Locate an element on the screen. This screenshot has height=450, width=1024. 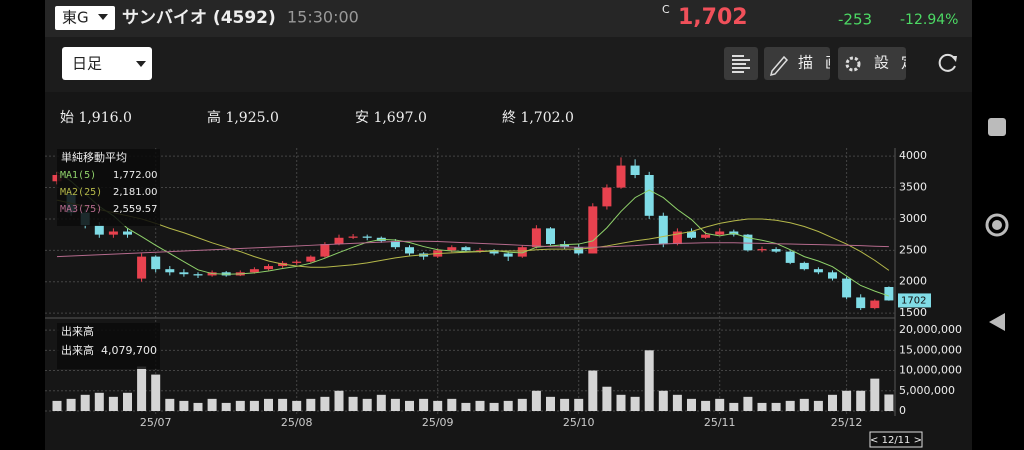
settings-label: 設定 is located at coordinates (901, 63).